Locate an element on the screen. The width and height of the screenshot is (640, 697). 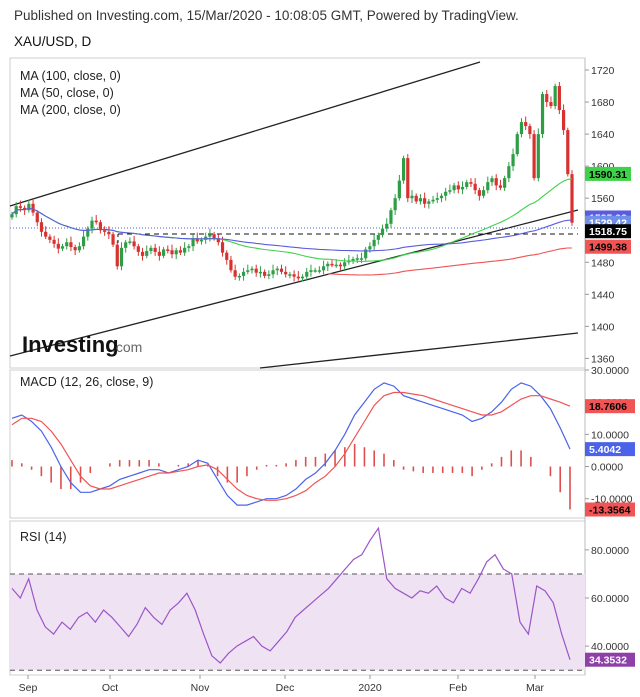
price-tag-label: 1518.75 is located at coordinates (608, 232).